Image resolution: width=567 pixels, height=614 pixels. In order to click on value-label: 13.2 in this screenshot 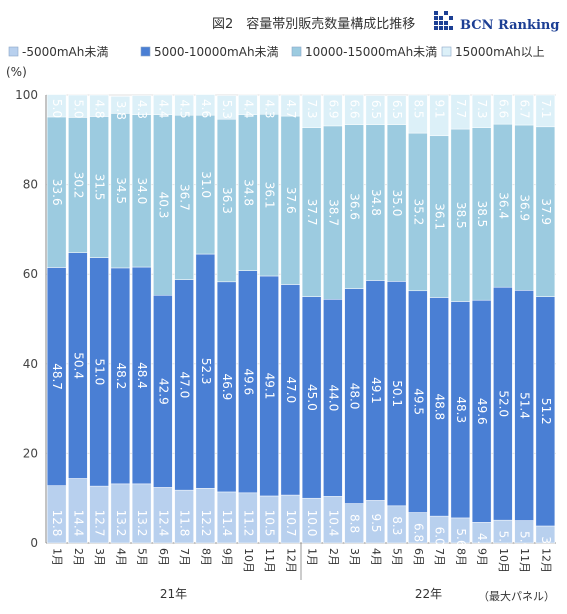, I will do `click(142, 523)`.